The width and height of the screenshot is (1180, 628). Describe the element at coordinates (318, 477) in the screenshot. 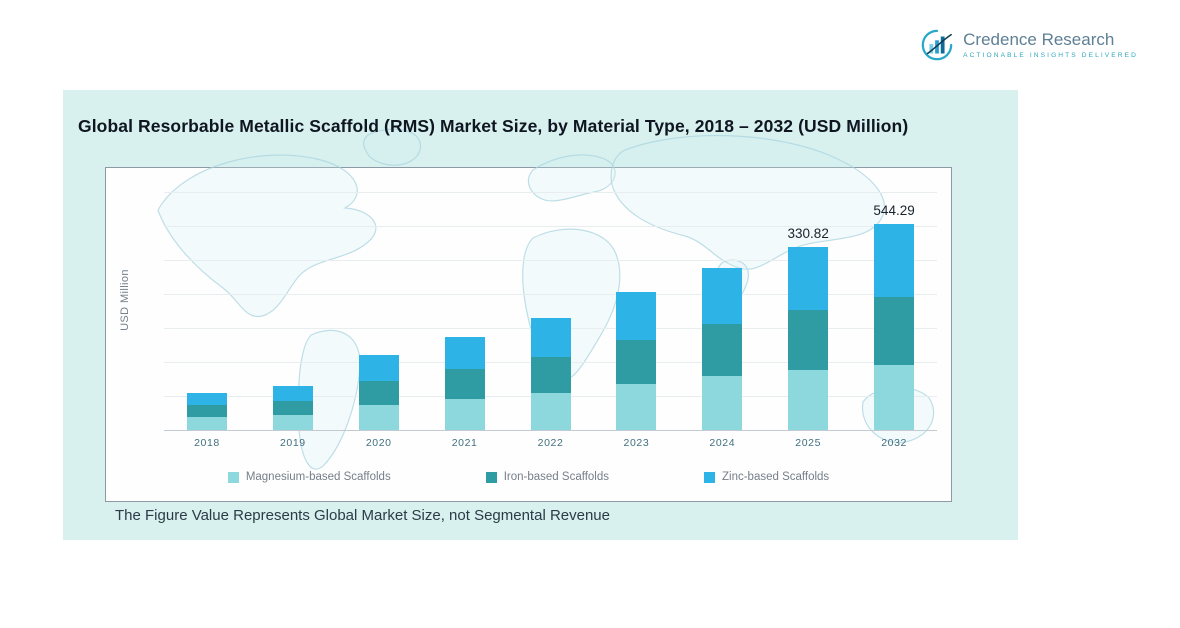

I see `legend-label-magnesium: Magnesium-based Scaffolds` at that location.